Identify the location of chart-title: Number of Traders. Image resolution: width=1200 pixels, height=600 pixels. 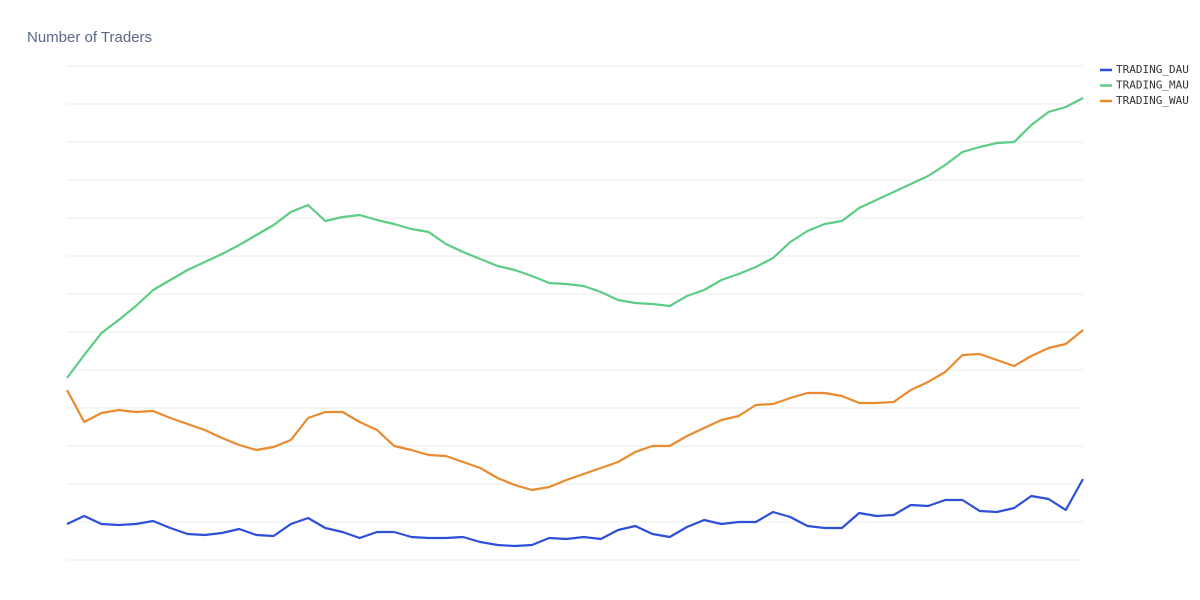
(89, 37).